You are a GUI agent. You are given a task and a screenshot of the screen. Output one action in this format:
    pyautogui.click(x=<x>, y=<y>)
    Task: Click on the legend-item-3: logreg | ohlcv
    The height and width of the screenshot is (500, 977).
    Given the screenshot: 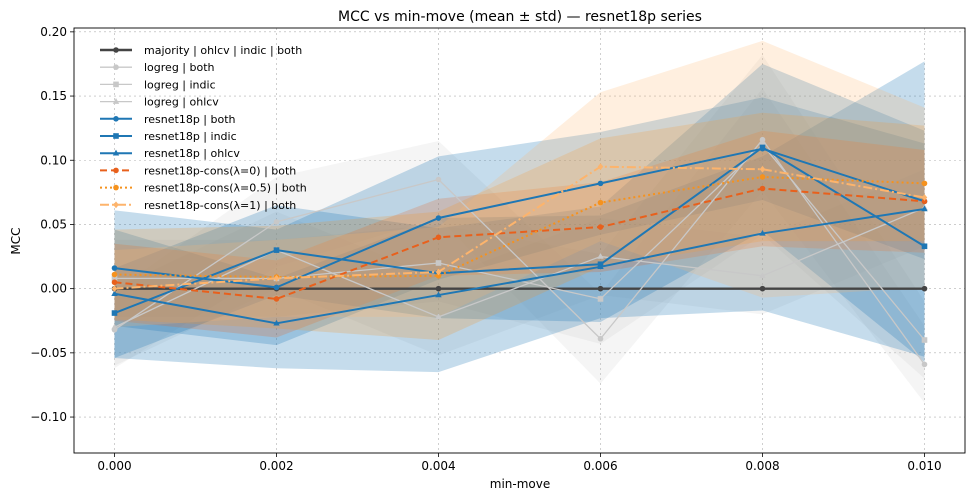 What is the action you would take?
    pyautogui.click(x=159, y=102)
    